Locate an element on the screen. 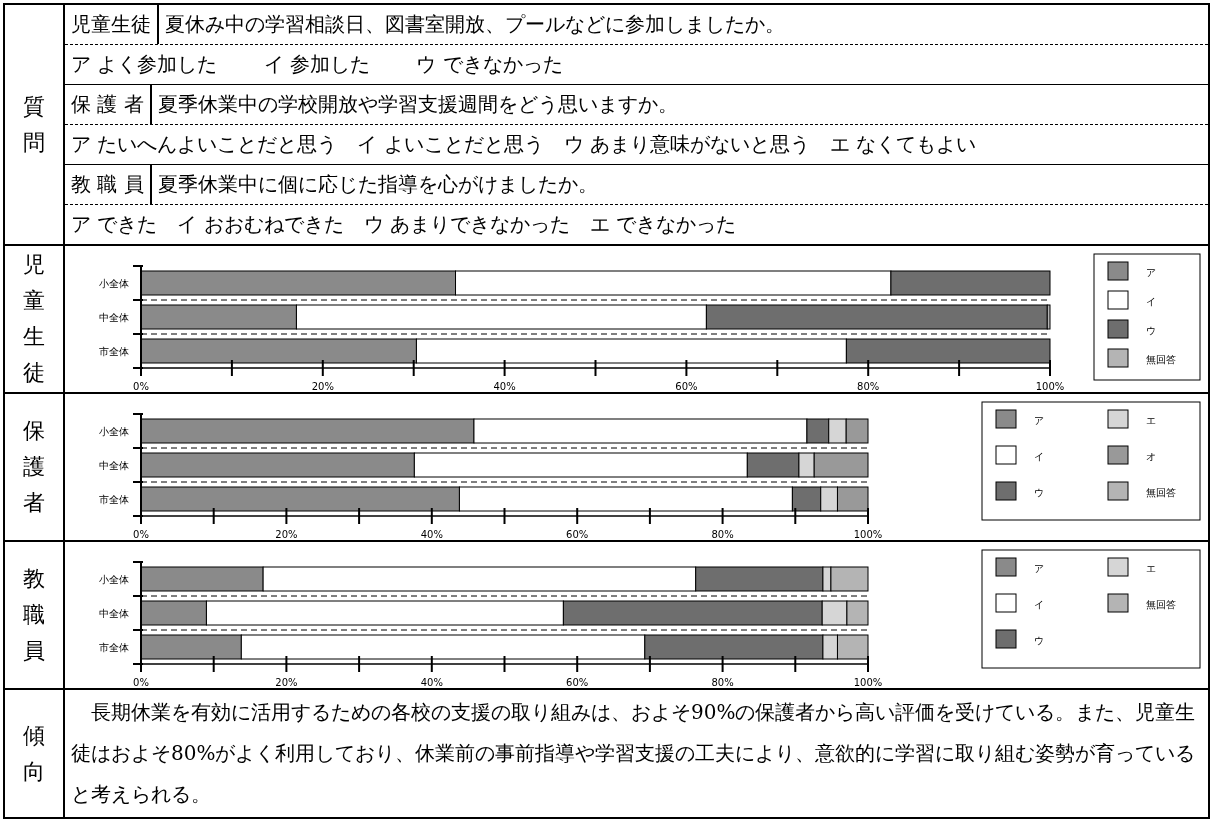  text: 夏休み中の学習相談日、図書室開放、プールなどに参加しましたか。 is located at coordinates (475, 24).